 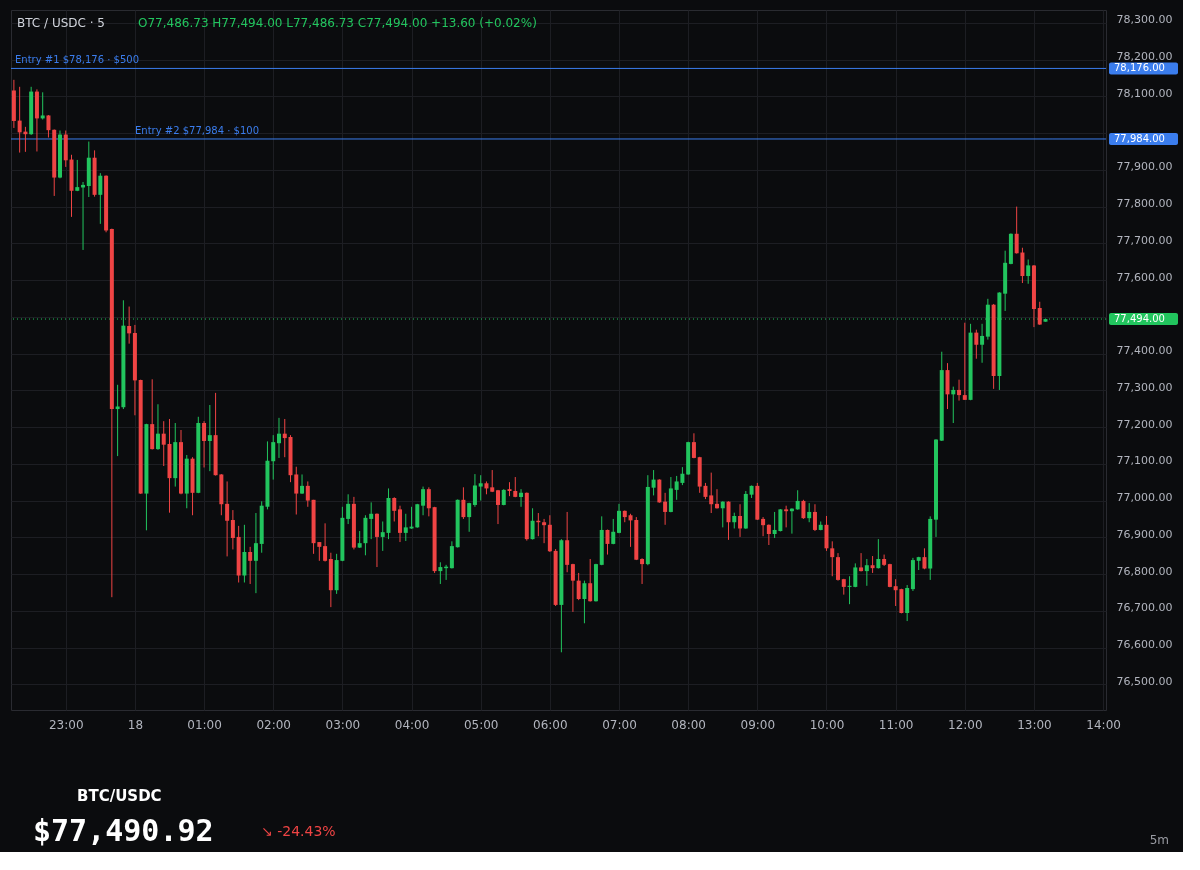 What do you see at coordinates (619, 724) in the screenshot?
I see `x-tick-label: 07:00` at bounding box center [619, 724].